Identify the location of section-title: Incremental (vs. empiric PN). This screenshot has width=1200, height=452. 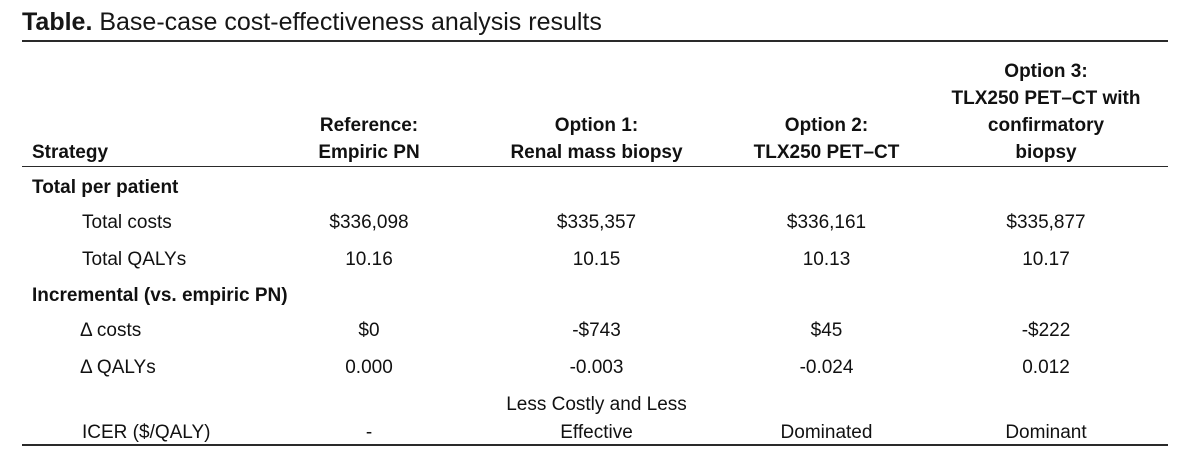
(160, 295).